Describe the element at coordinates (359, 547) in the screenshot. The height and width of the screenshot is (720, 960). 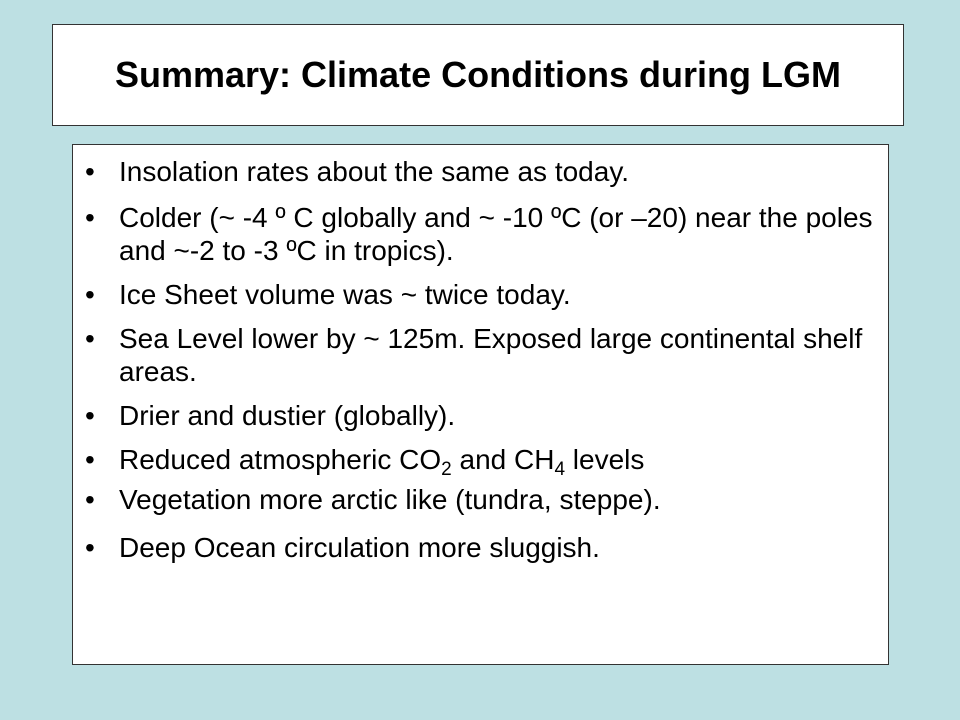
I see `bullet-text: Deep Ocean circulation more sluggish.` at that location.